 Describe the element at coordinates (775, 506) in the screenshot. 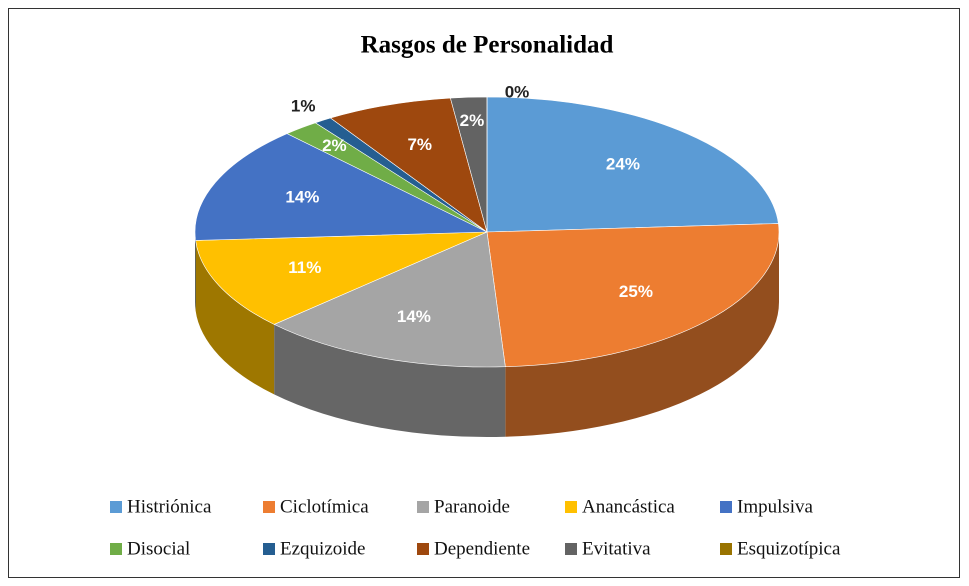

I see `legend-label: Impulsiva` at that location.